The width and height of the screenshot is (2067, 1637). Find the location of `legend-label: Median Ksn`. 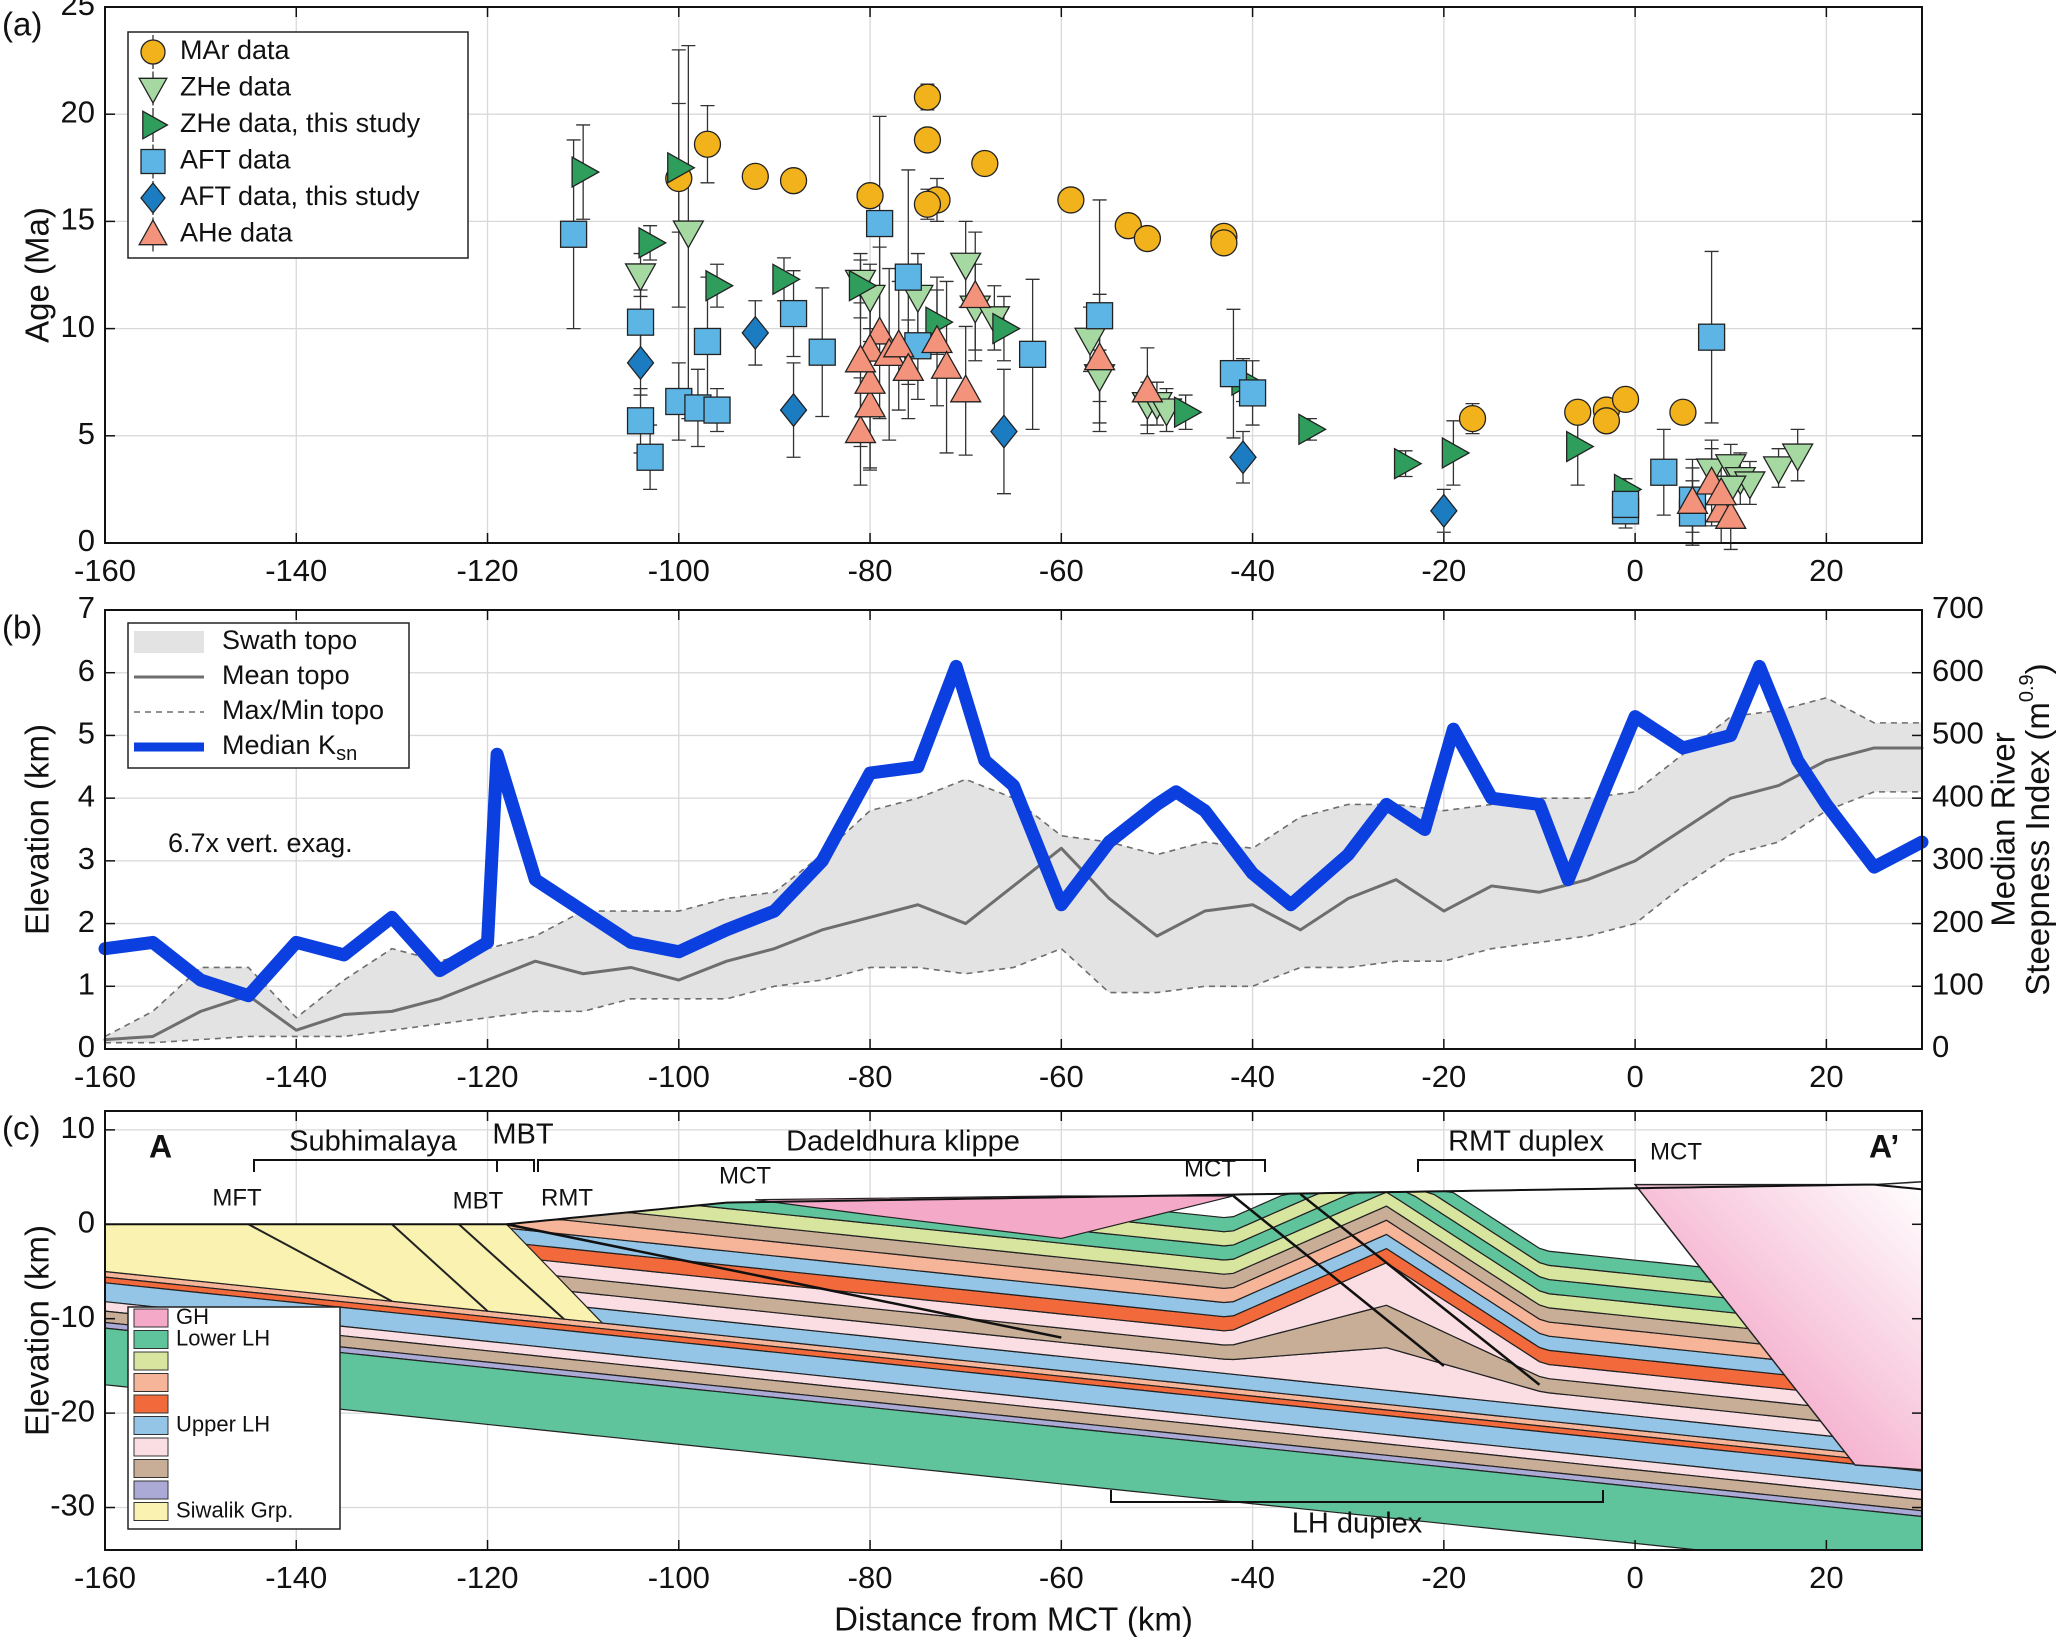

legend-label: Median Ksn is located at coordinates (289, 747).